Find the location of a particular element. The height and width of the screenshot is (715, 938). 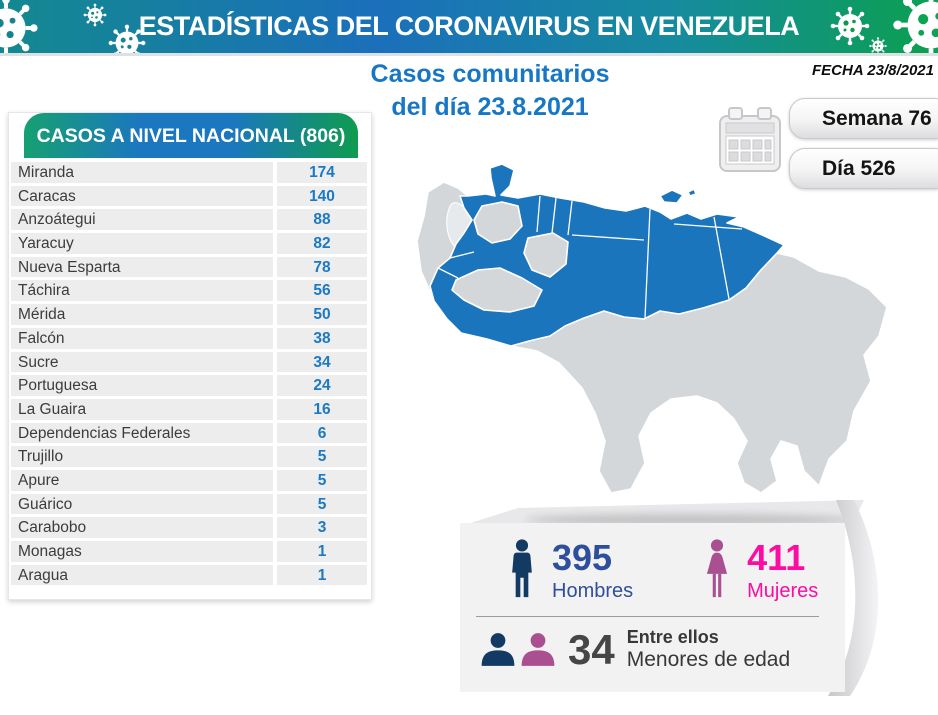

table-row: Miranda 174 is located at coordinates (189, 172).